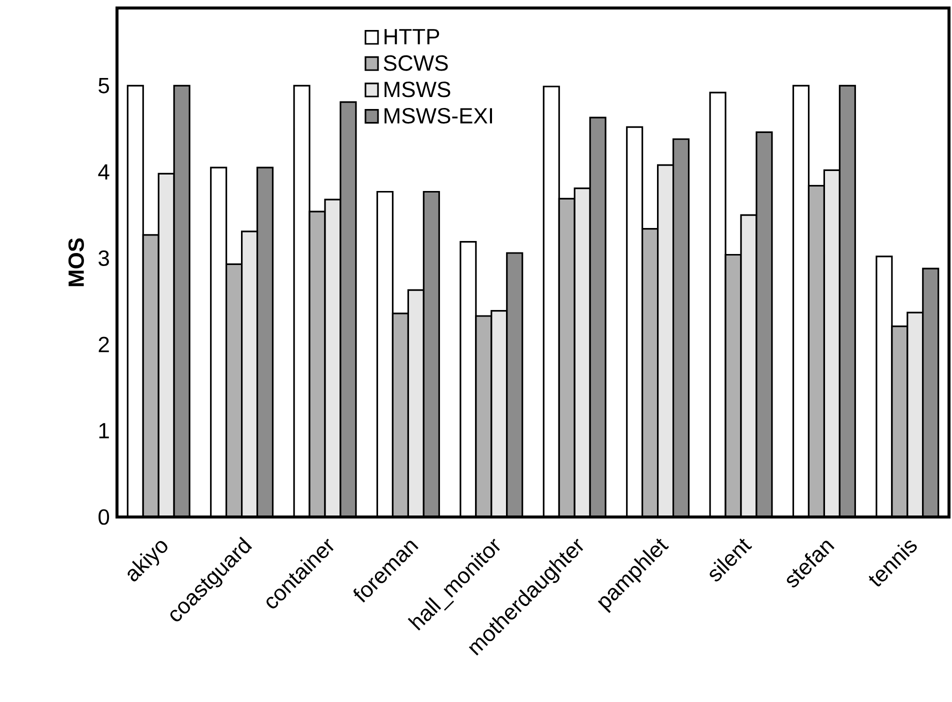 This screenshot has width=952, height=702. What do you see at coordinates (76, 262) in the screenshot?
I see `y-axis-title: MOS` at bounding box center [76, 262].